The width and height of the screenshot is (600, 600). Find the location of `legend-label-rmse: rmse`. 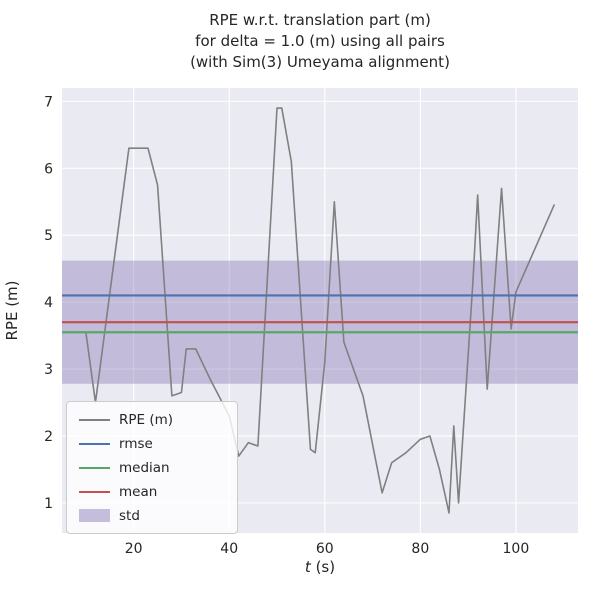

legend-label-rmse: rmse is located at coordinates (136, 443).